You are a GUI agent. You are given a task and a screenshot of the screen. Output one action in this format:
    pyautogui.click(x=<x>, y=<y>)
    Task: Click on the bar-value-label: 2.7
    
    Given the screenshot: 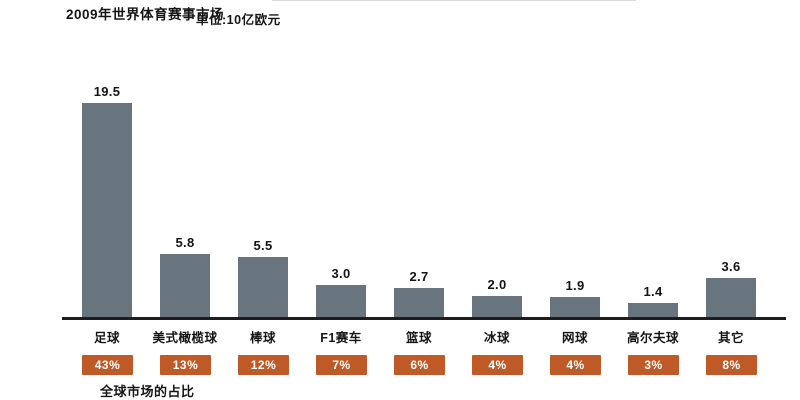 What is the action you would take?
    pyautogui.click(x=419, y=276)
    